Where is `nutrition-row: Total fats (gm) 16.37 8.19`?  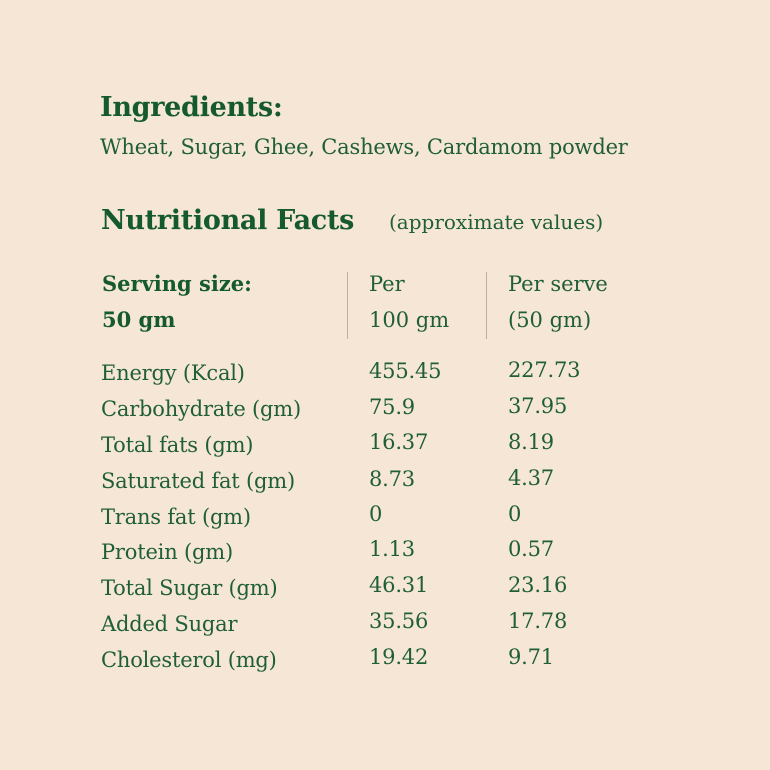 nutrition-row: Total fats (gm) 16.37 8.19 is located at coordinates (385, 449).